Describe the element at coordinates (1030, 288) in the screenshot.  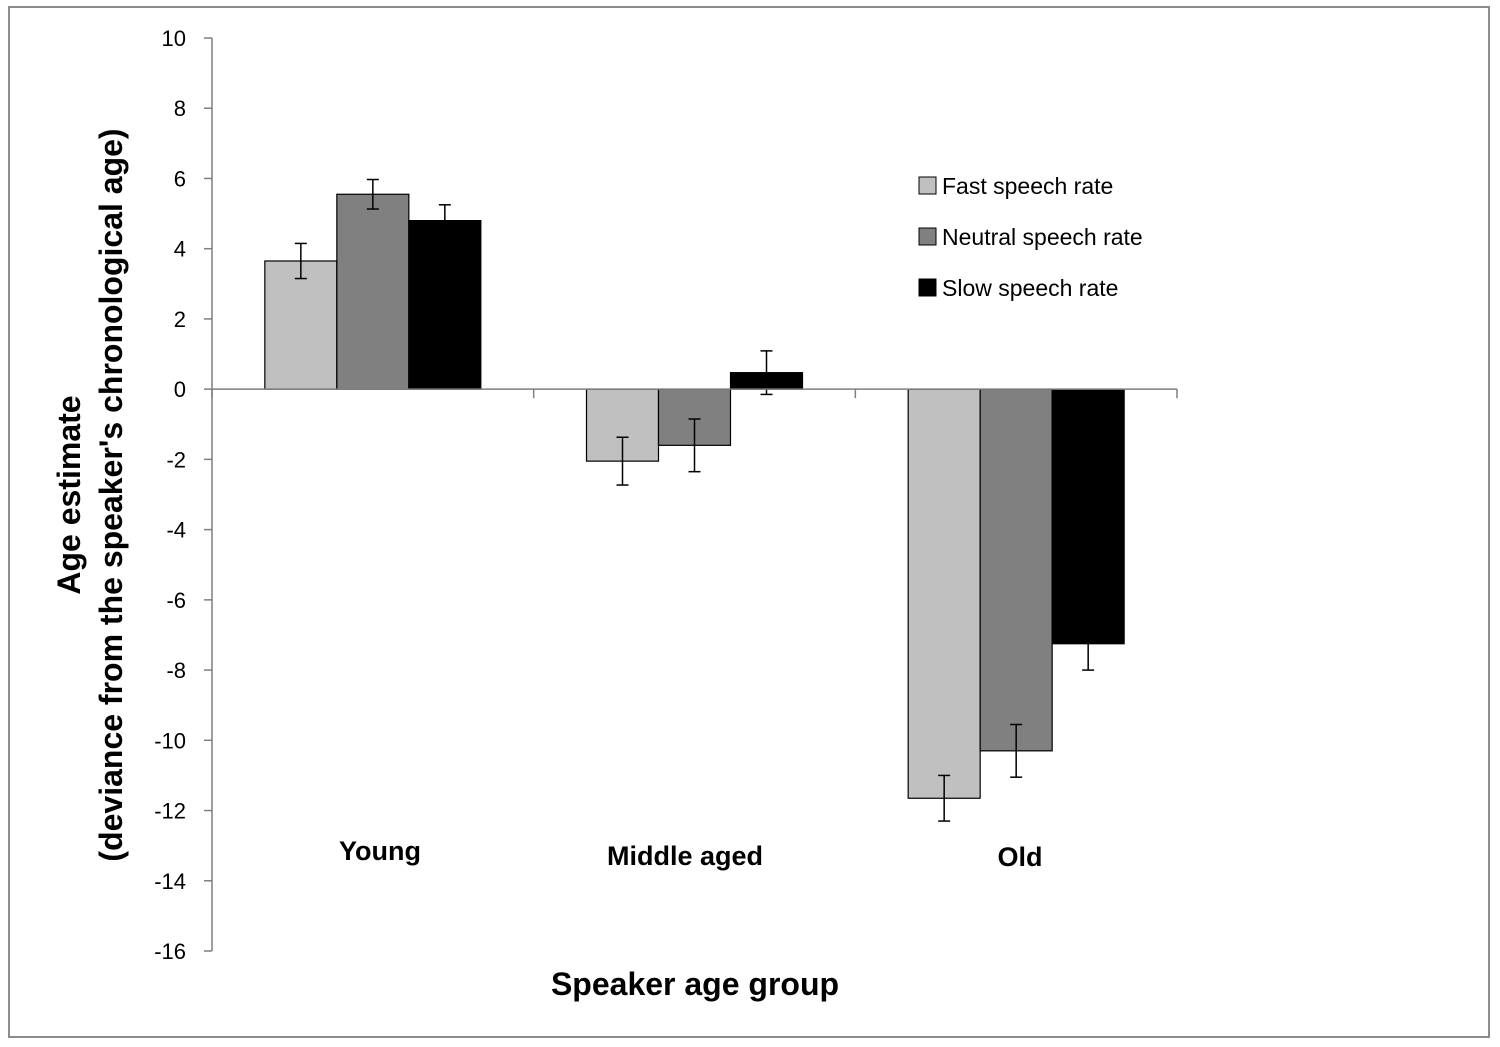
I see `legend-label: Slow speech rate` at that location.